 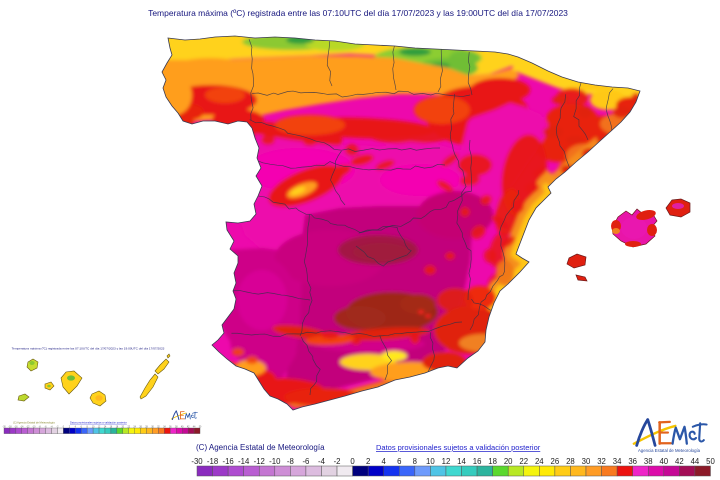 What do you see at coordinates (669, 450) in the screenshot?
I see `svg-text:Agencia Estatal de Meteorologí: Agencia Estatal de Meteorología` at bounding box center [669, 450].